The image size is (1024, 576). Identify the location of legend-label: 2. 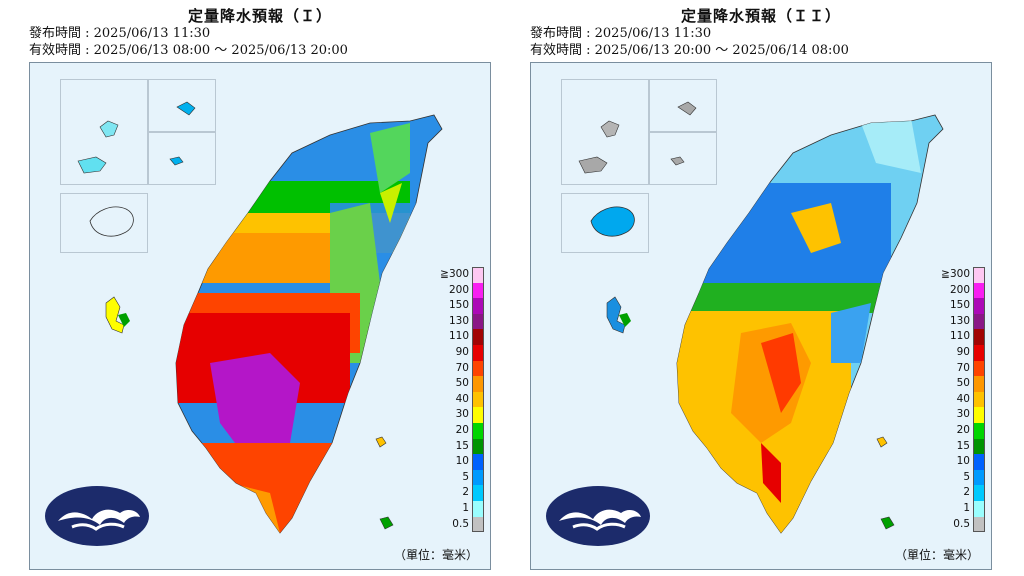
(465, 492).